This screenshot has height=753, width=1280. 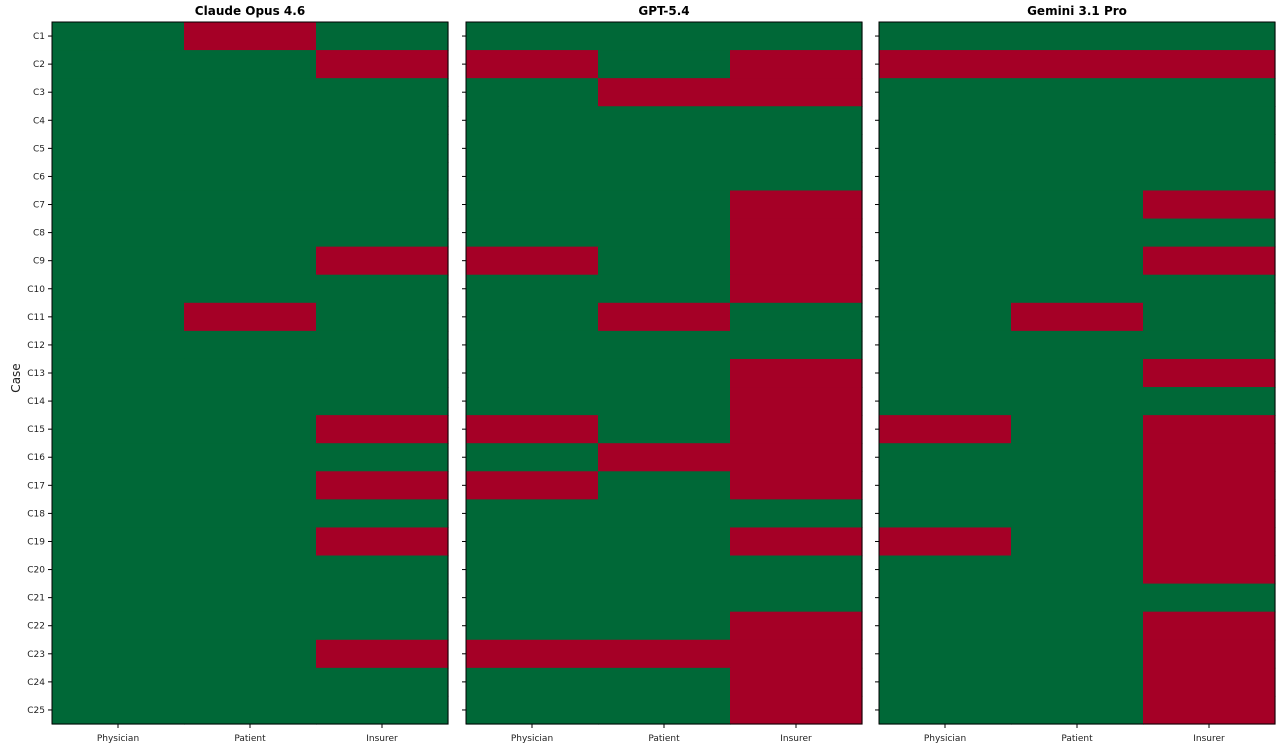 What do you see at coordinates (39, 37) in the screenshot?
I see `y-tick-label: C1` at bounding box center [39, 37].